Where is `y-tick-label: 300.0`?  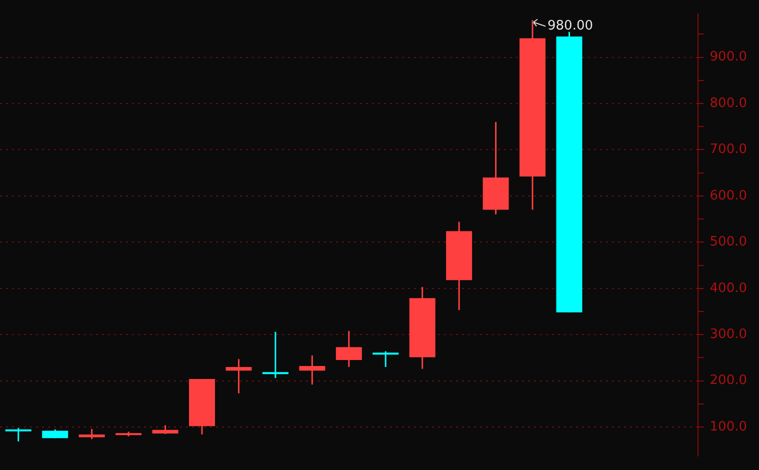
y-tick-label: 300.0 is located at coordinates (728, 334).